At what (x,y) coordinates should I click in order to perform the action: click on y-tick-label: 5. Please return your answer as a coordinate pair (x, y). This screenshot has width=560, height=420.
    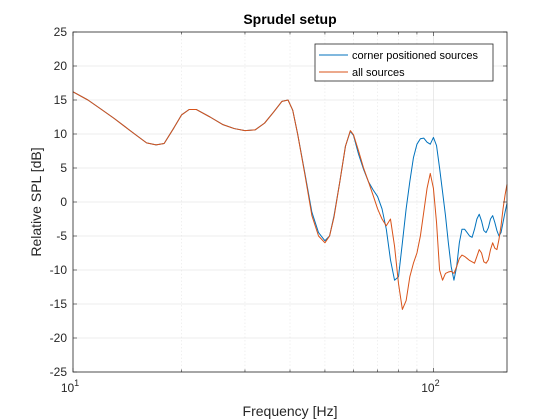
    Looking at the image, I should click on (63, 168).